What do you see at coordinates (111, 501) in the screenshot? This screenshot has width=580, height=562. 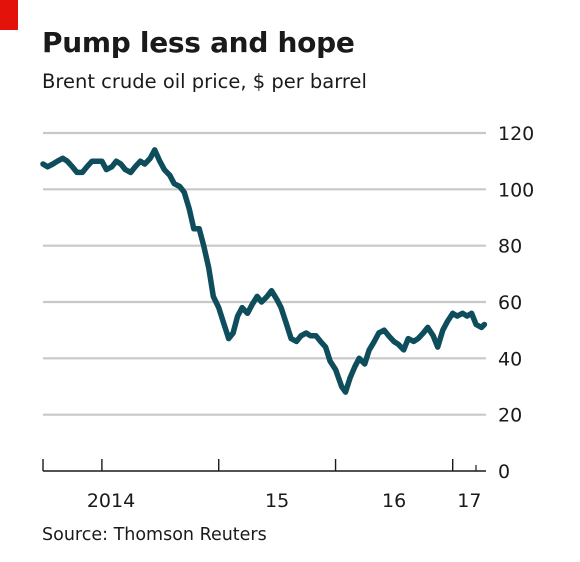 I see `x-tick-label: 2014` at bounding box center [111, 501].